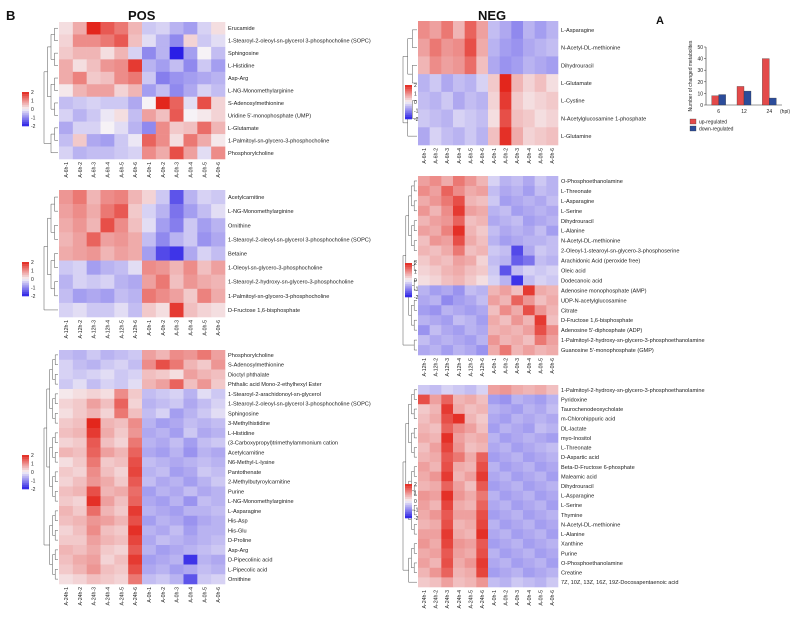 This screenshot has width=812, height=622. Describe the element at coordinates (770, 112) in the screenshot. I see `x-tick-label: 24` at that location.